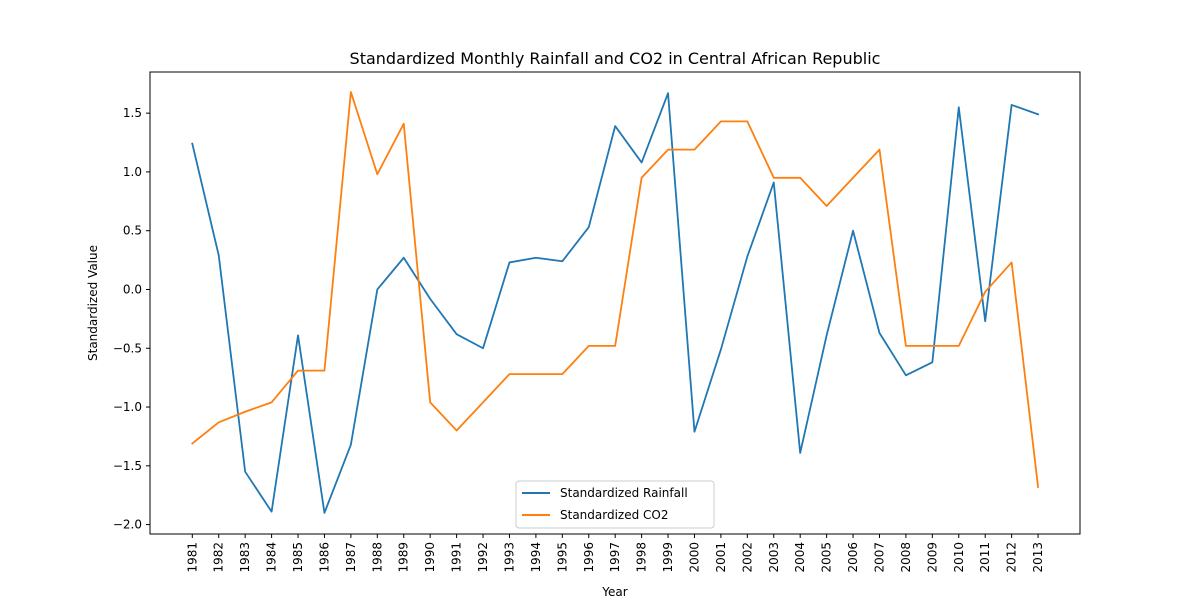 The image size is (1200, 600). What do you see at coordinates (127, 525) in the screenshot?
I see `y-tick-label: −2.0` at bounding box center [127, 525].